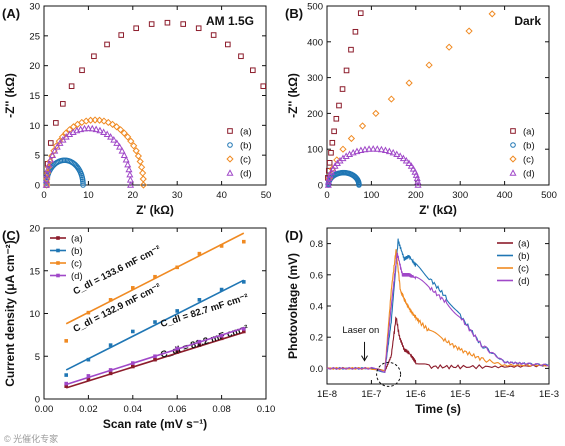 This screenshot has height=446, width=565. Describe the element at coordinates (34, 36) in the screenshot. I see `y-tick-label: 25` at that location.